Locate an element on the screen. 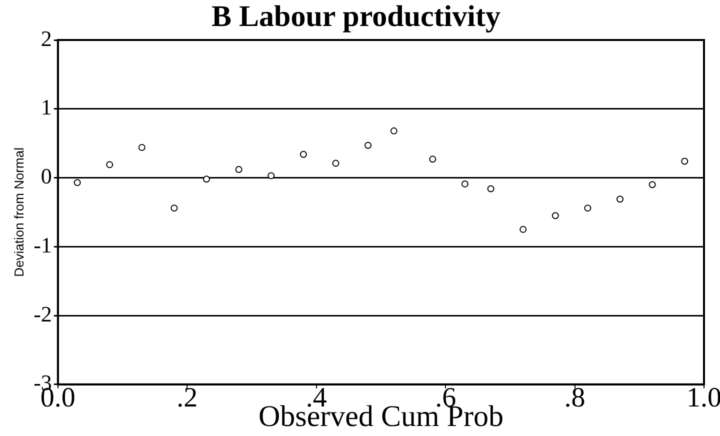 This screenshot has width=720, height=436. y-tick-label: -2 is located at coordinates (43, 313).